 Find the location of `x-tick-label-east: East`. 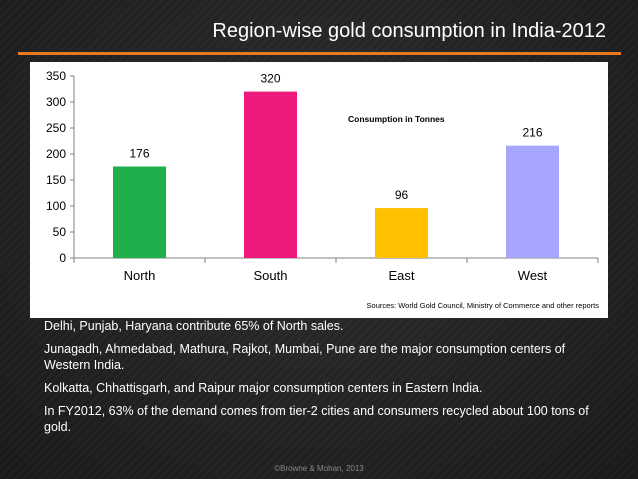

x-tick-label-east: East is located at coordinates (401, 275).